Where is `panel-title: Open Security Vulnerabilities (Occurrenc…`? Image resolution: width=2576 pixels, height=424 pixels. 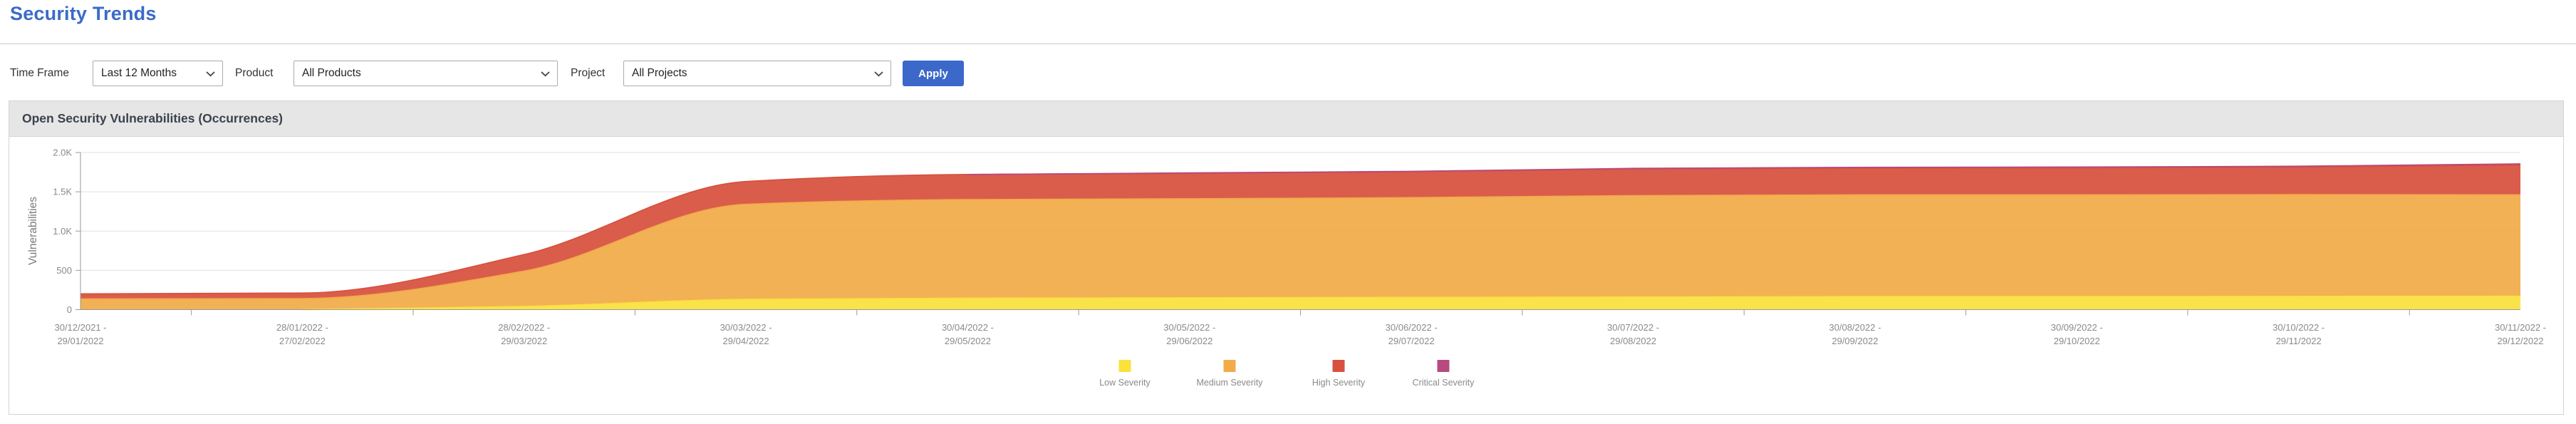
panel-title: Open Security Vulnerabilities (Occurrenc… is located at coordinates (1286, 119).